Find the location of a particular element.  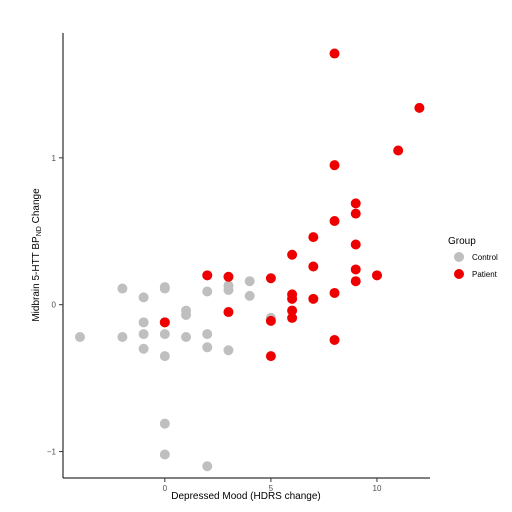

legend-title: Group is located at coordinates (462, 241).